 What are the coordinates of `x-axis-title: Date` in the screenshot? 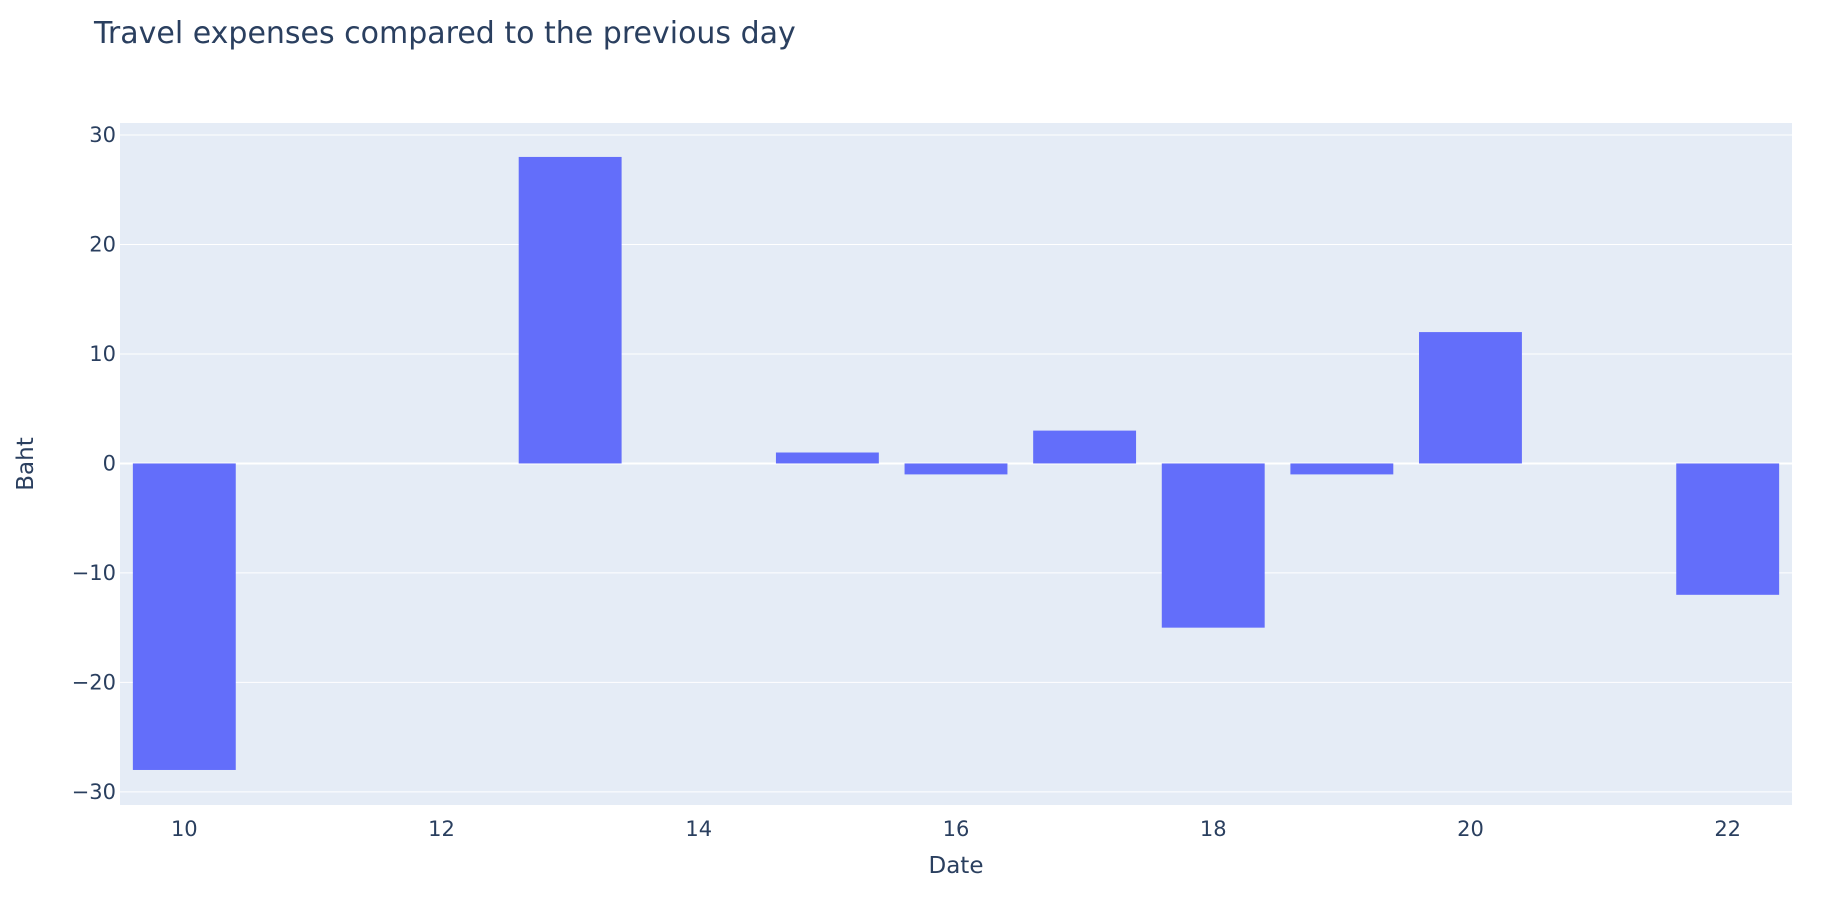 It's located at (956, 866).